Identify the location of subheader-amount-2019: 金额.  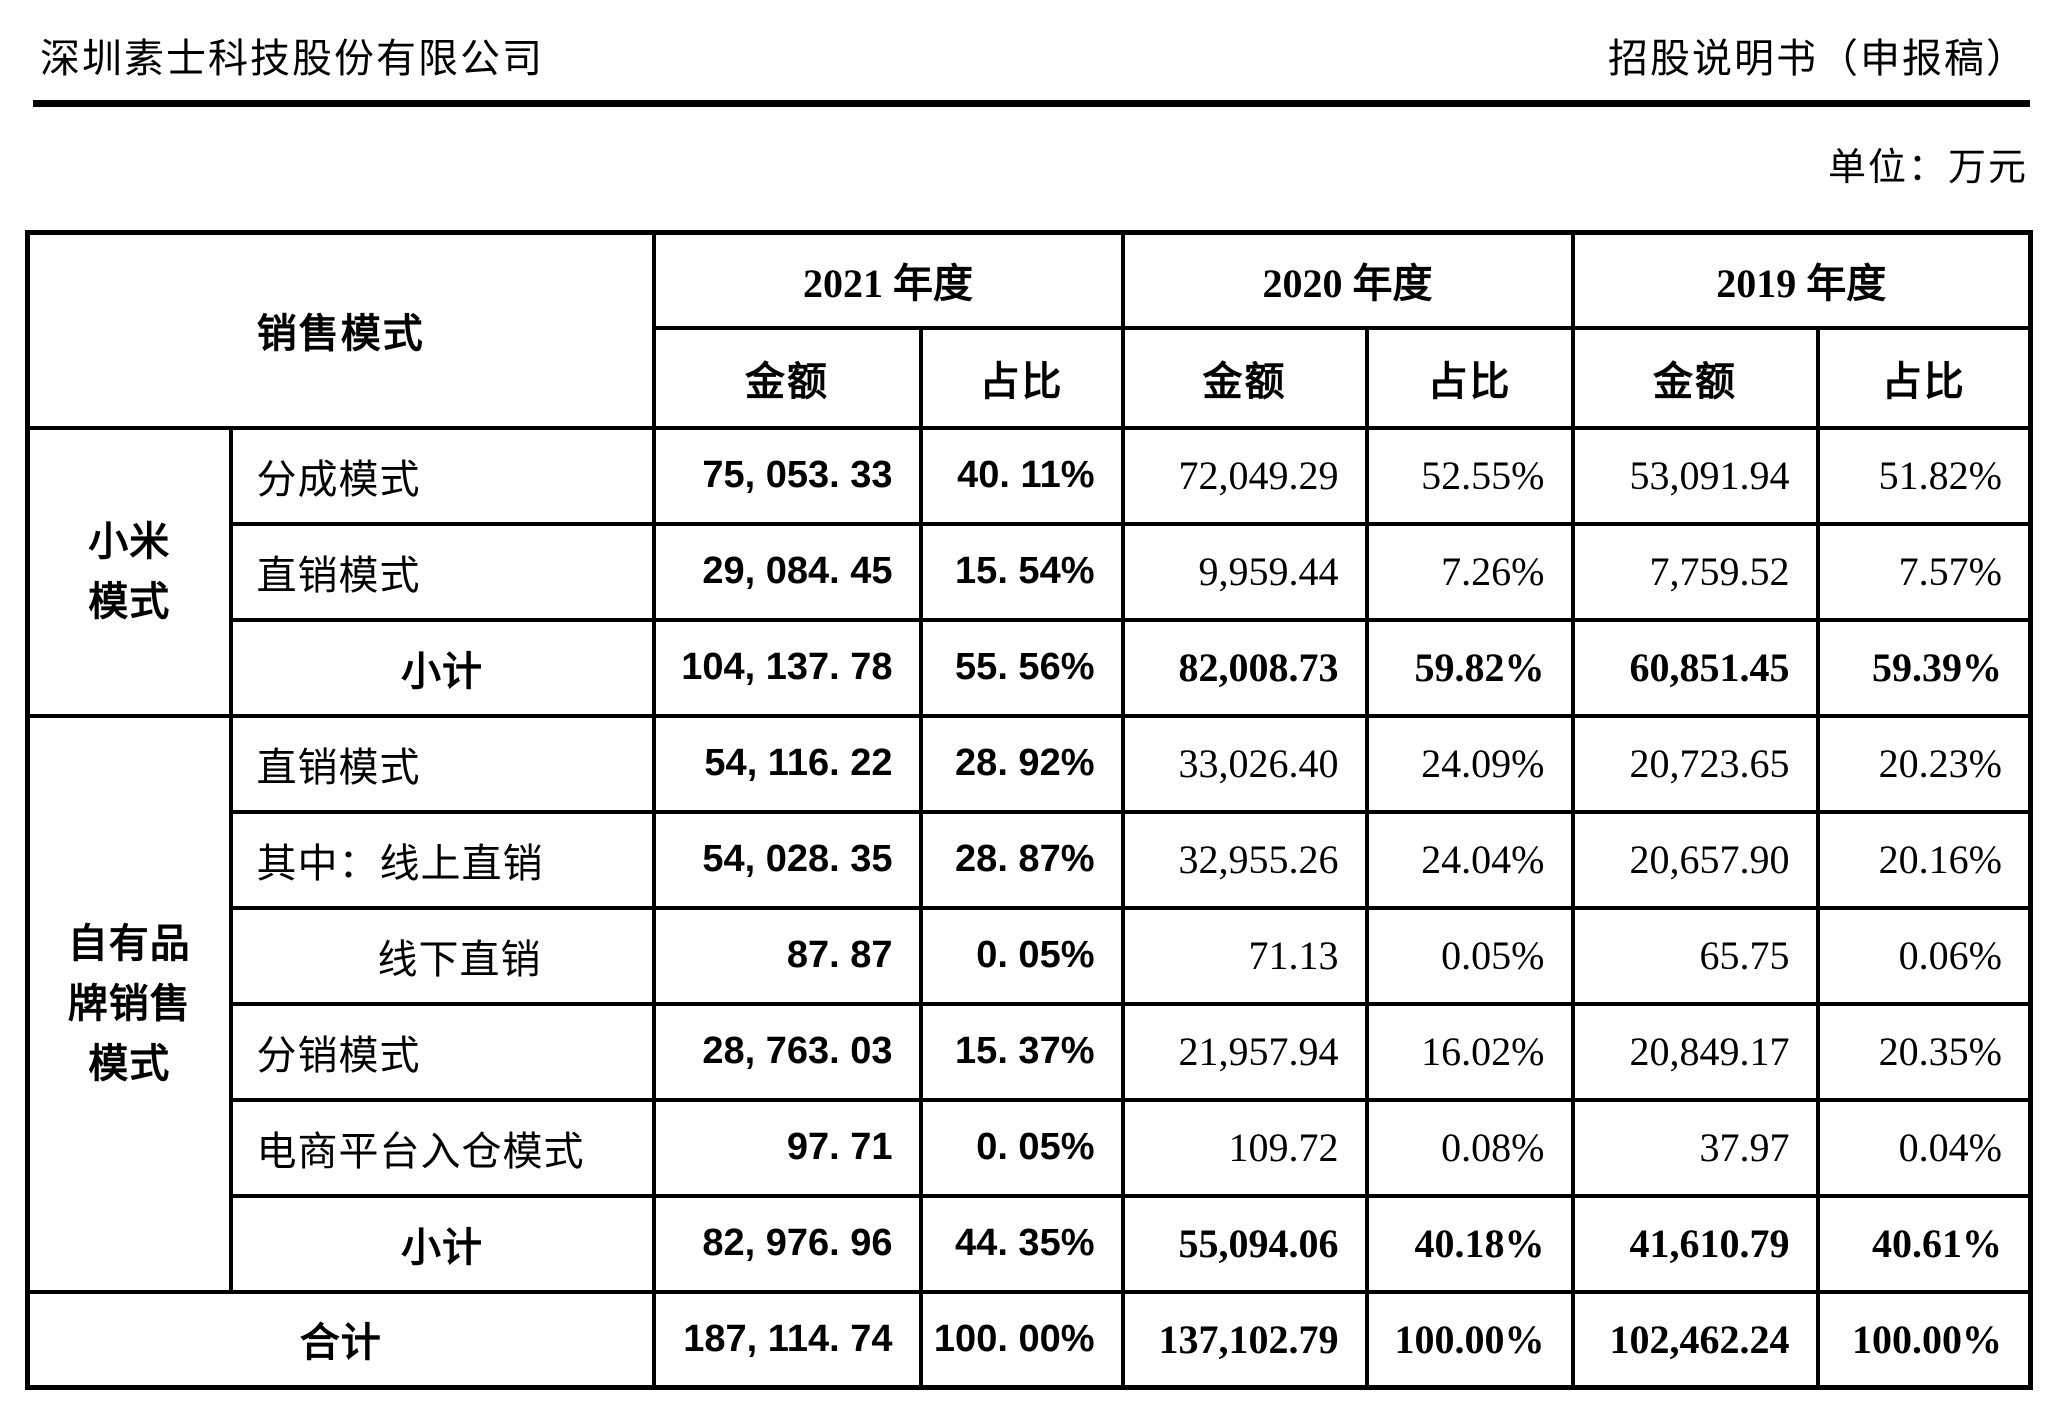
(1695, 377).